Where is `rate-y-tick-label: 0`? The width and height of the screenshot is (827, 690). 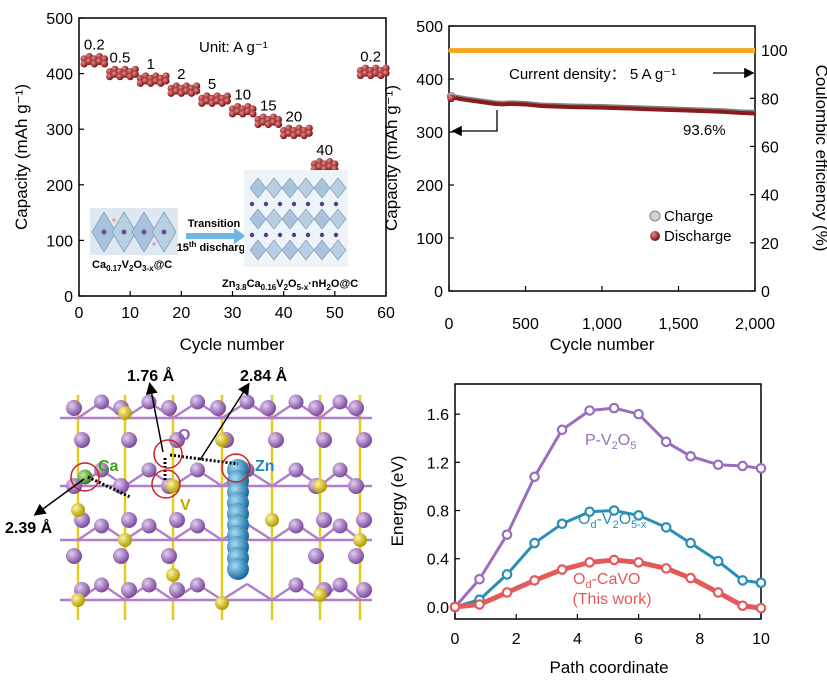 rate-y-tick-label: 0 is located at coordinates (68, 297).